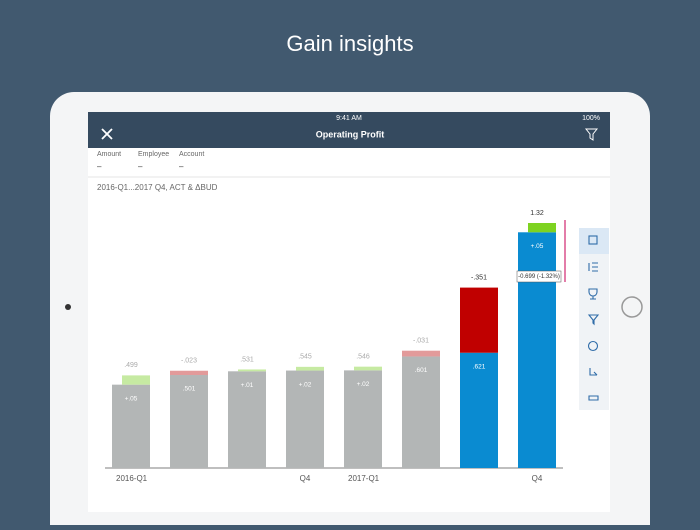  I want to click on x-tick-label: 2016-Q1, so click(132, 478).